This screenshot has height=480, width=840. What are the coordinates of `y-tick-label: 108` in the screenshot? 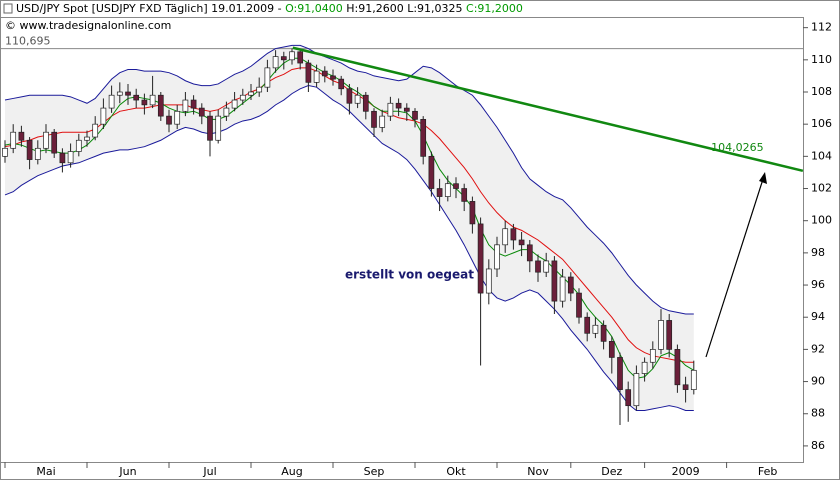 It's located at (821, 91).